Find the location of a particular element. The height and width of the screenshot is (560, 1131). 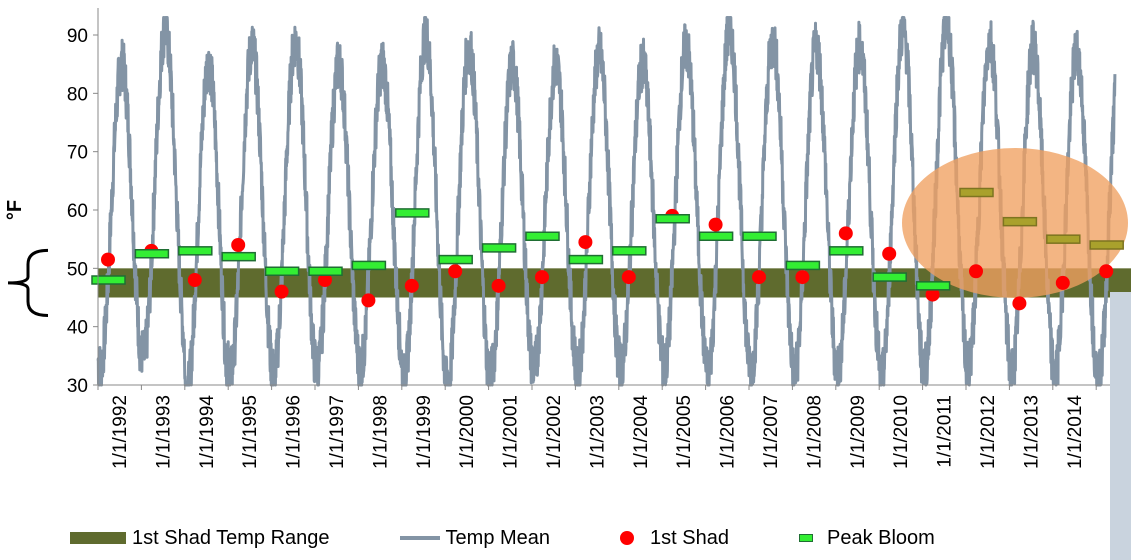

y-tick-label: 60 is located at coordinates (77, 211).